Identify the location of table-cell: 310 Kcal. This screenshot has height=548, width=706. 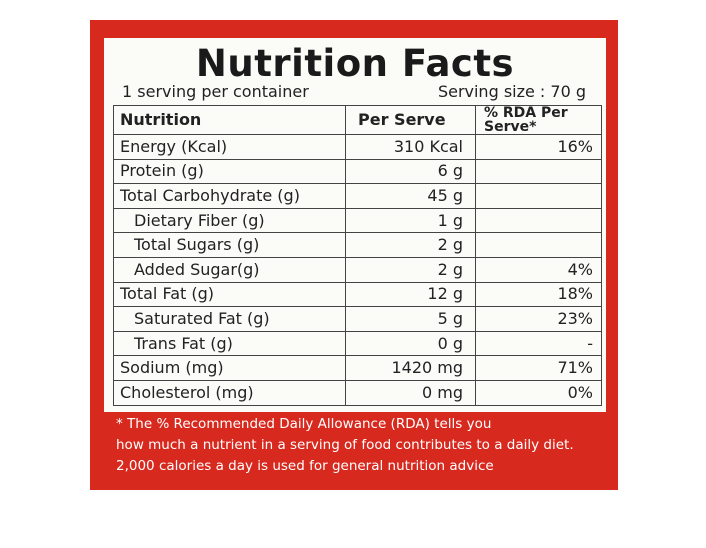
(410, 147).